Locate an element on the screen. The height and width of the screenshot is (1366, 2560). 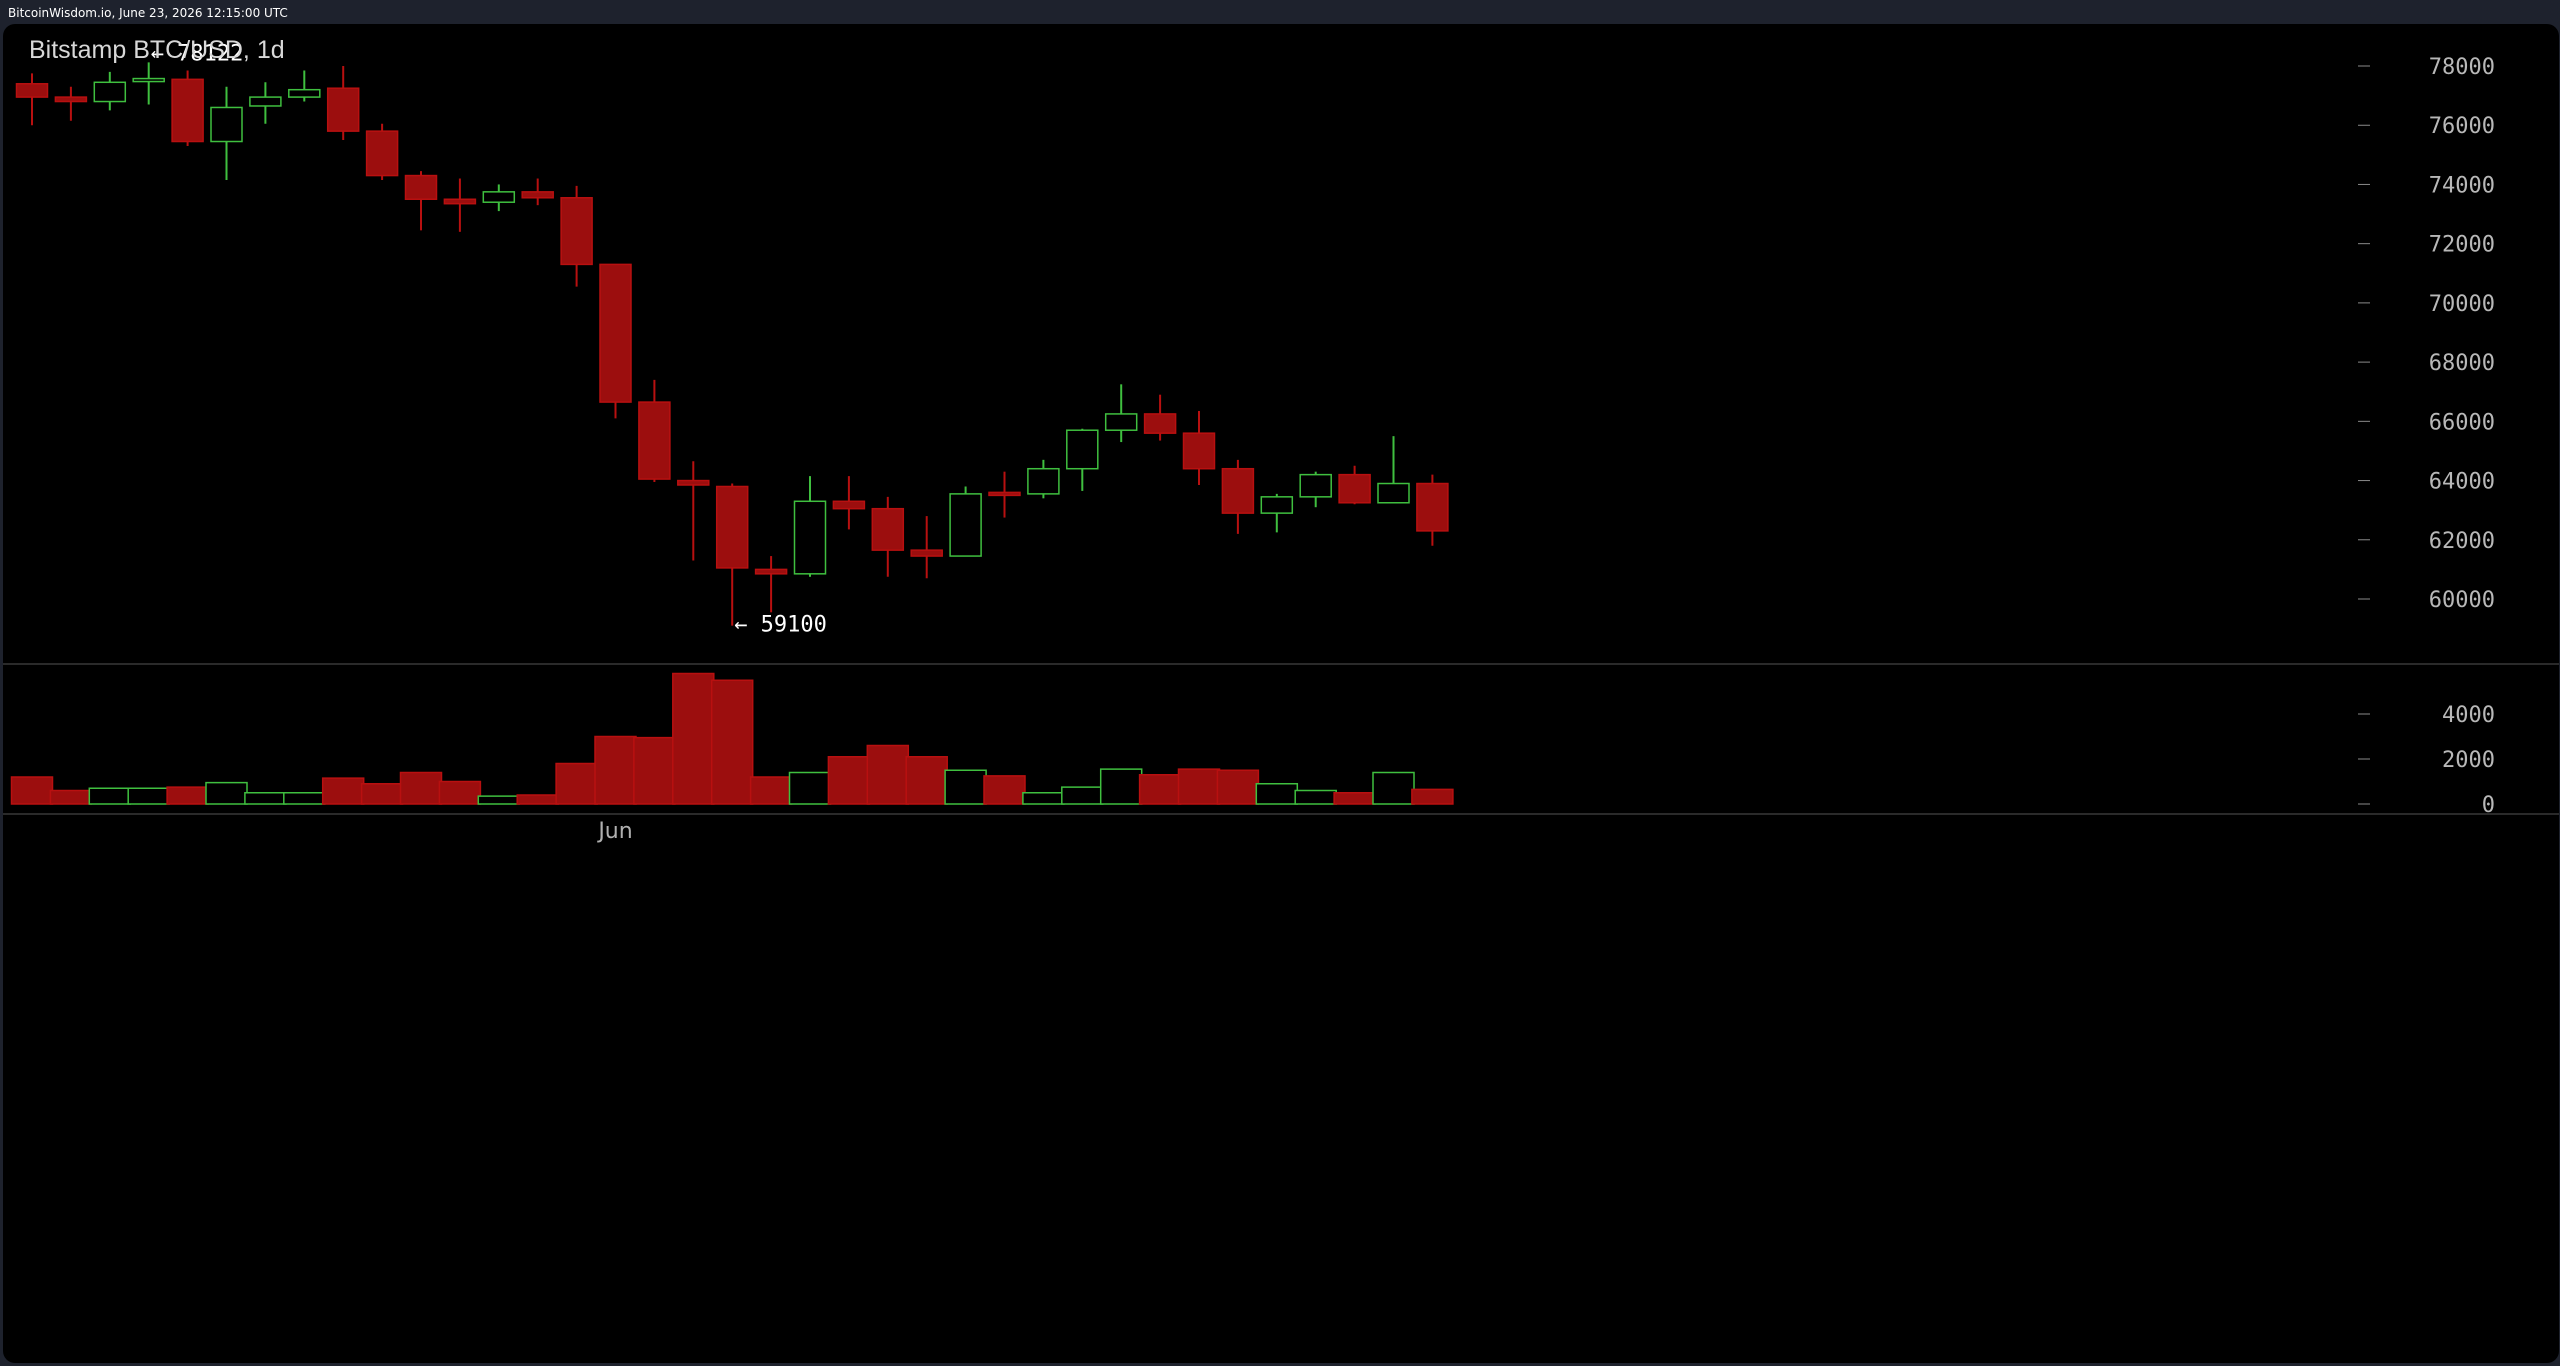
price-tick-label: 78000 is located at coordinates (2462, 67).